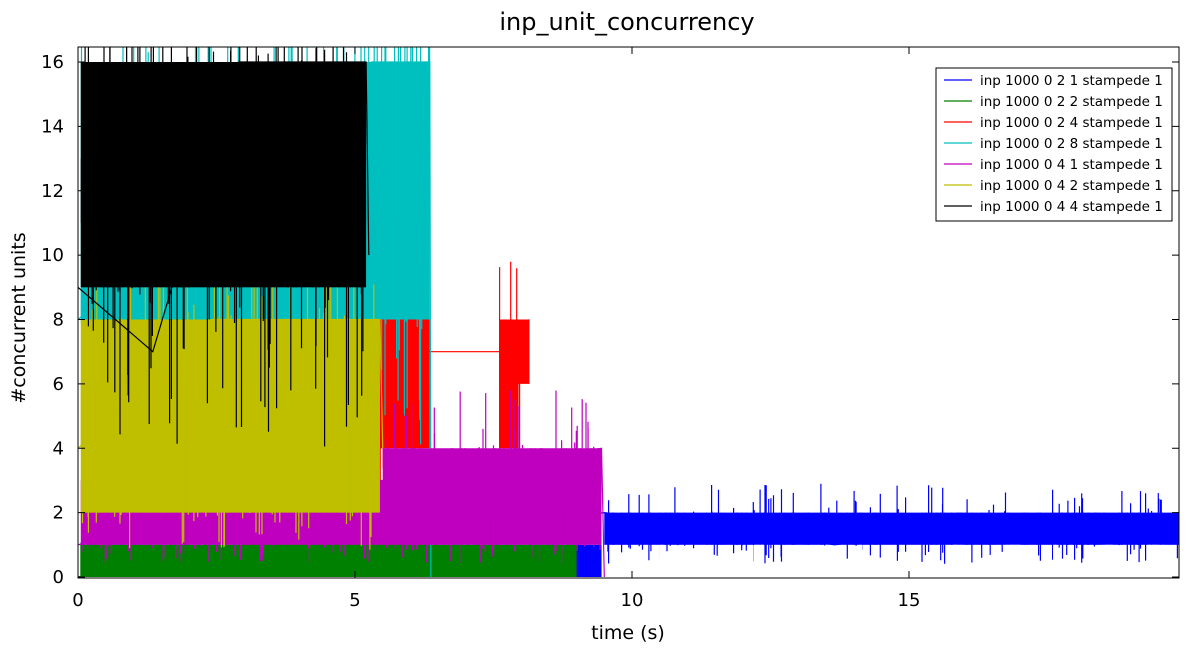  I want to click on x-tick-label-1: 0, so click(77, 600).